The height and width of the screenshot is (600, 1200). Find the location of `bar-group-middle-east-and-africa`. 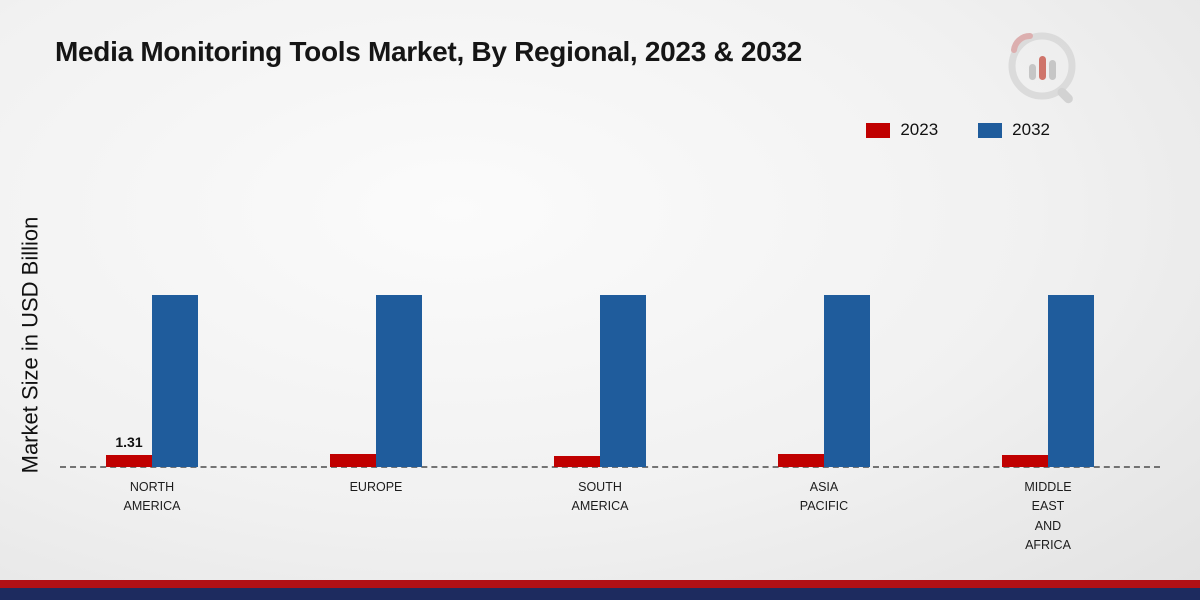

bar-group-middle-east-and-africa is located at coordinates (1048, 380).